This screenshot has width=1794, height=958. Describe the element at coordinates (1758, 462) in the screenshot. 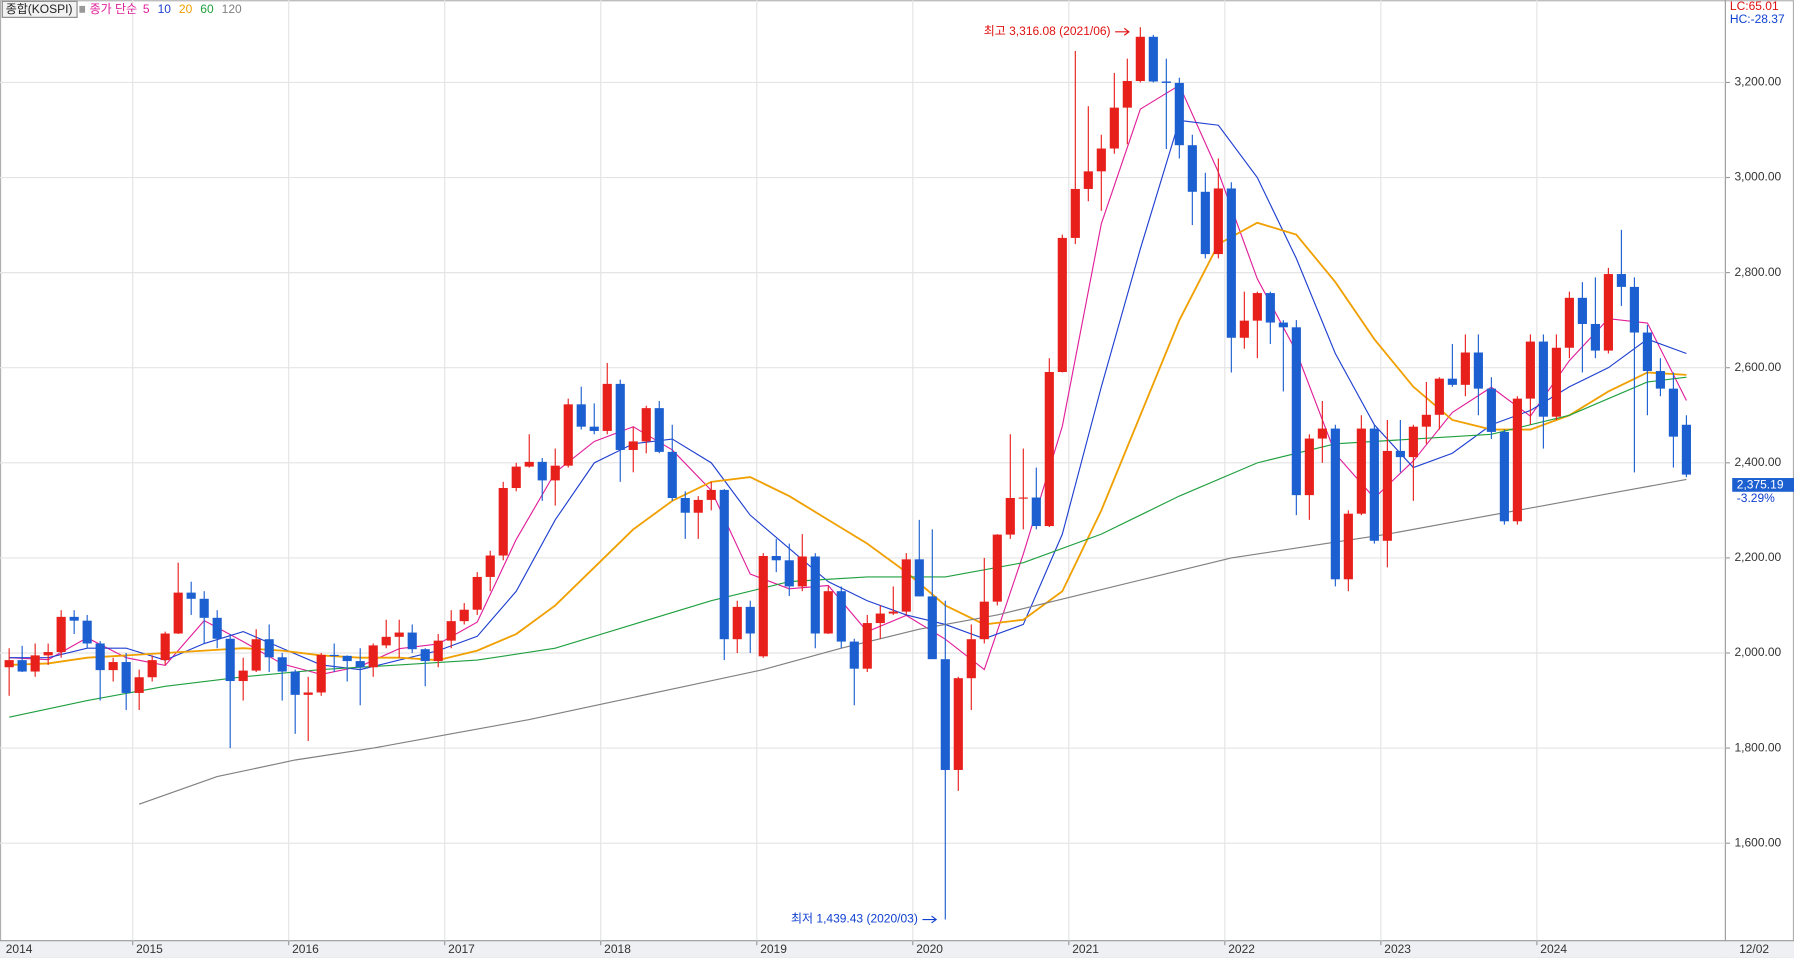

I see `y-tick-label: 2,400.00` at that location.